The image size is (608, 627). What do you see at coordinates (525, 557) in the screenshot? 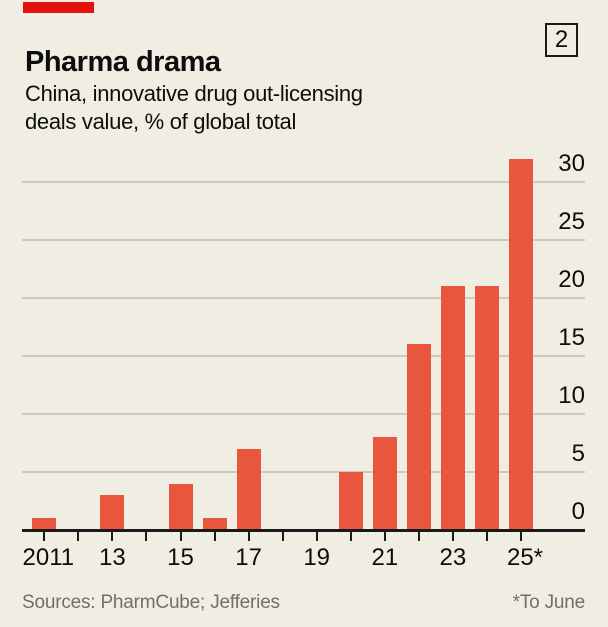
I see `x-axis-label-2025: 25*` at bounding box center [525, 557].